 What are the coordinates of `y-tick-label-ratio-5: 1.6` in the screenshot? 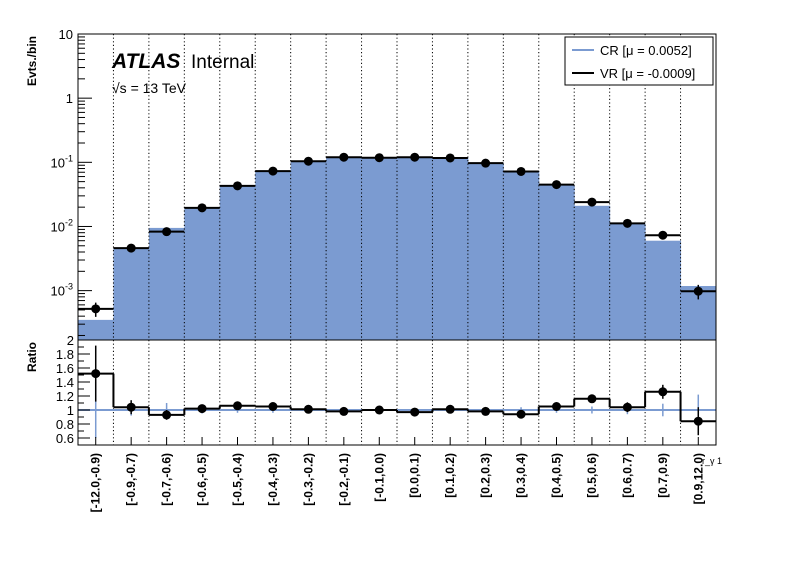 It's located at (65, 368).